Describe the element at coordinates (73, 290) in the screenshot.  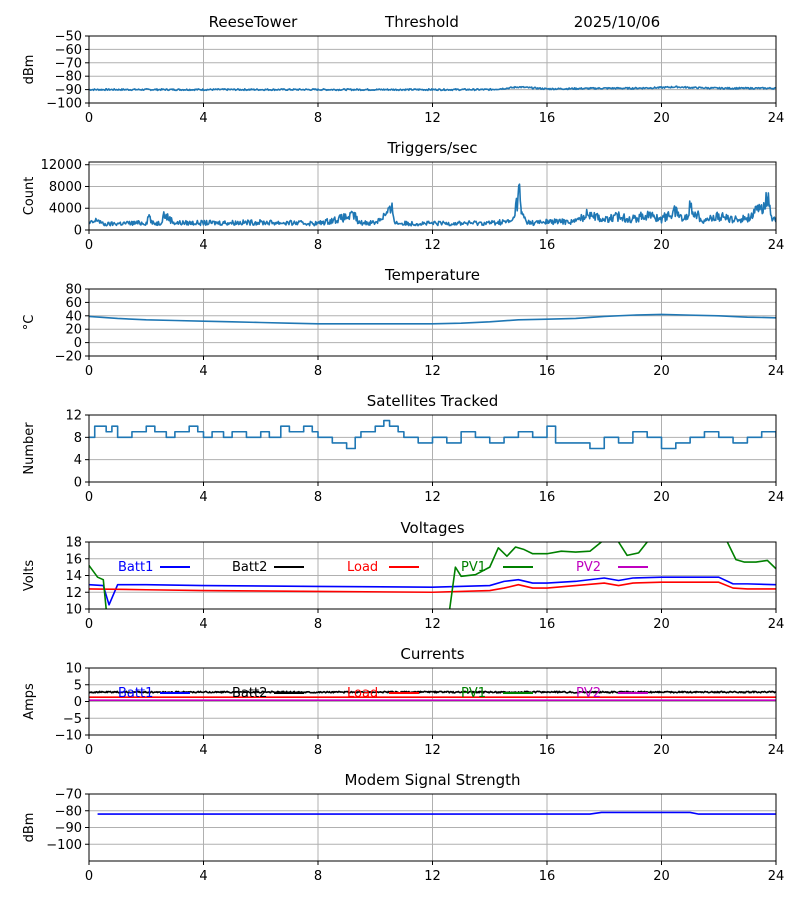
I see `y-tick-label: 80` at that location.